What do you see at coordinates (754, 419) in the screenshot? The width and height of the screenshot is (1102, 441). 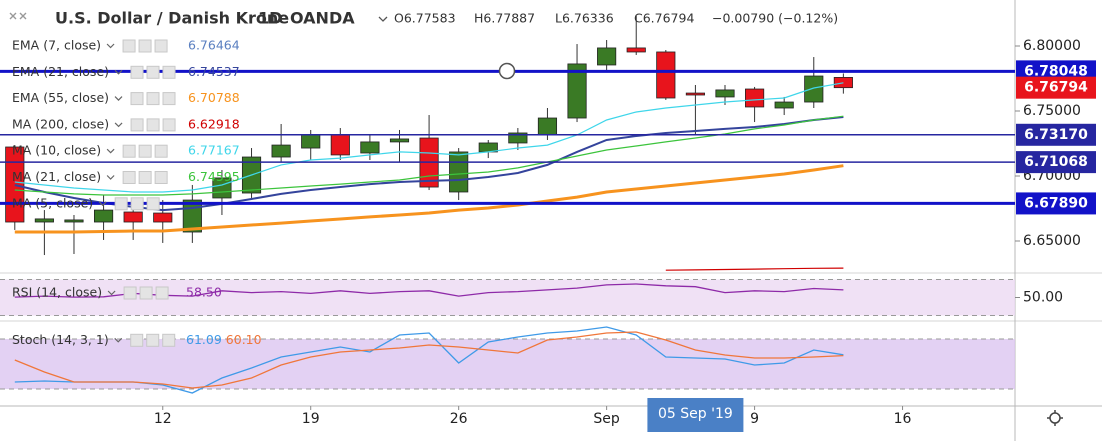 I see `x-tick-label: 9` at bounding box center [754, 419].